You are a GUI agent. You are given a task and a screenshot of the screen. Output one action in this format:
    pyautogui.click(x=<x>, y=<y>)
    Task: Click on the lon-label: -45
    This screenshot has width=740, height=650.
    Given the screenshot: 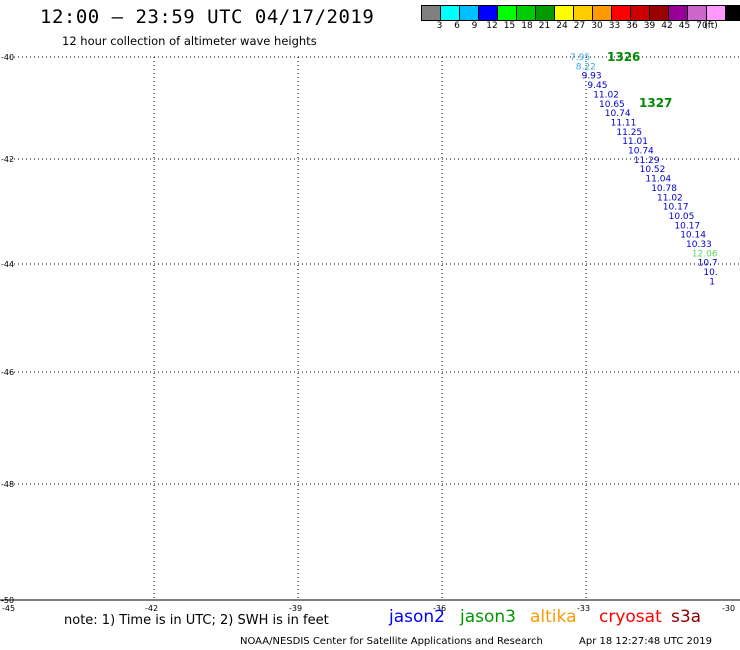 What is the action you would take?
    pyautogui.click(x=8, y=608)
    